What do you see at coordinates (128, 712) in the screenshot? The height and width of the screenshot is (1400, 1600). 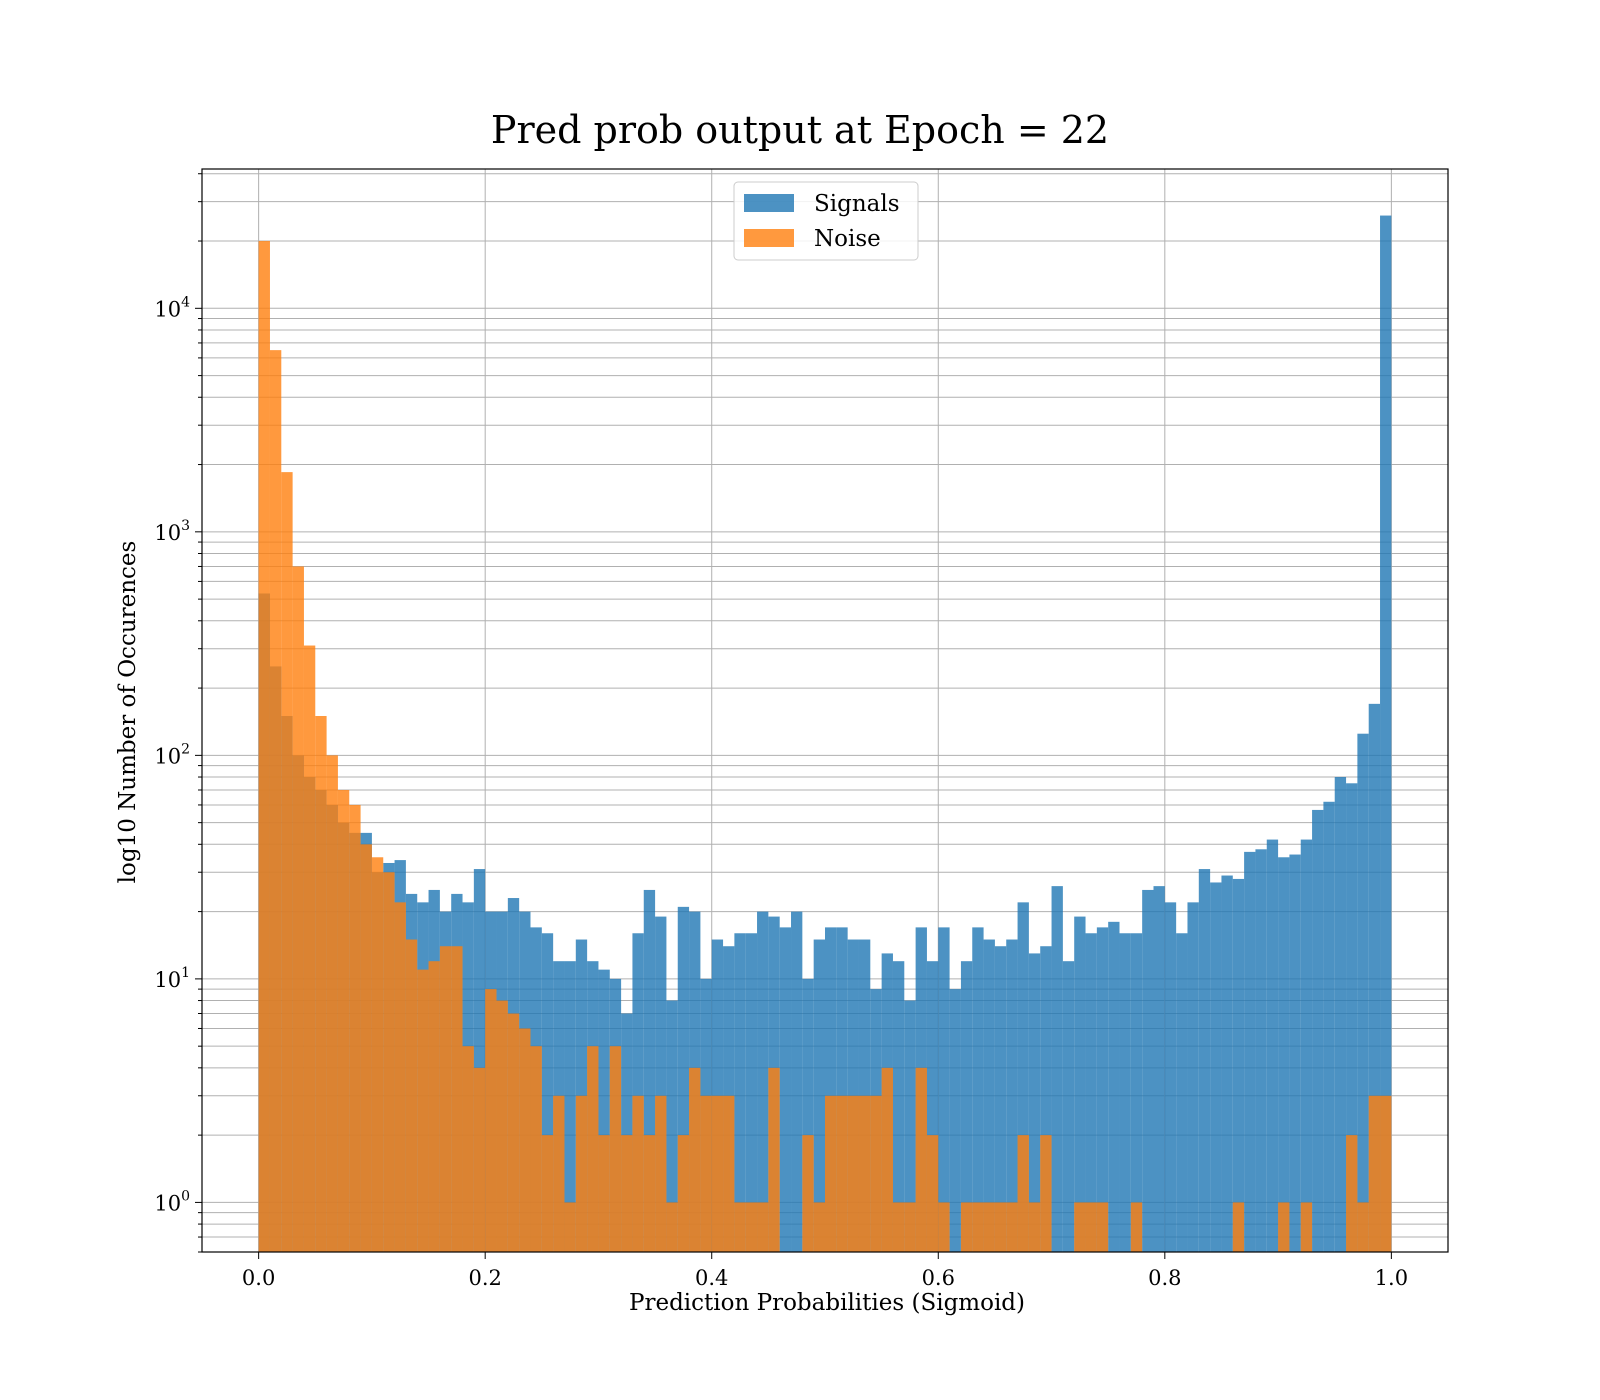 I see `y-axis-label: log10 Number of Occurences` at bounding box center [128, 712].